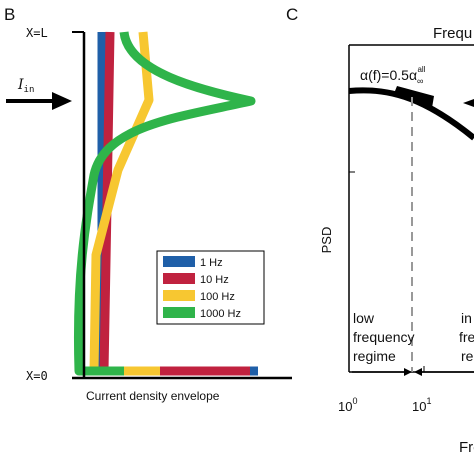 Image resolution: width=474 pixels, height=474 pixels. Describe the element at coordinates (9, 14) in the screenshot. I see `panel-b-label: B` at that location.